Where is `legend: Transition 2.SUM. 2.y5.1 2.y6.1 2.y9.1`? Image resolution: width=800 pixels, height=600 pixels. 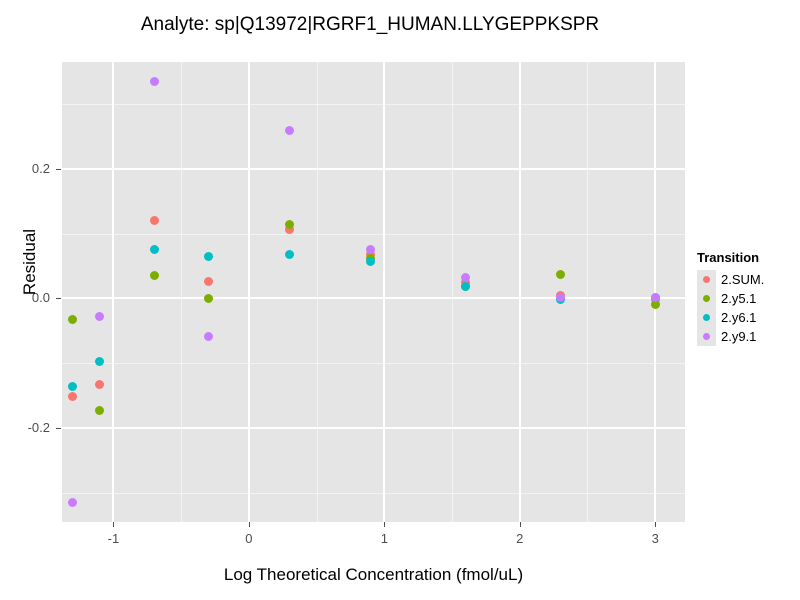
legend: Transition 2.SUM. 2.y5.1 2.y6.1 2.y9.1 is located at coordinates (730, 298).